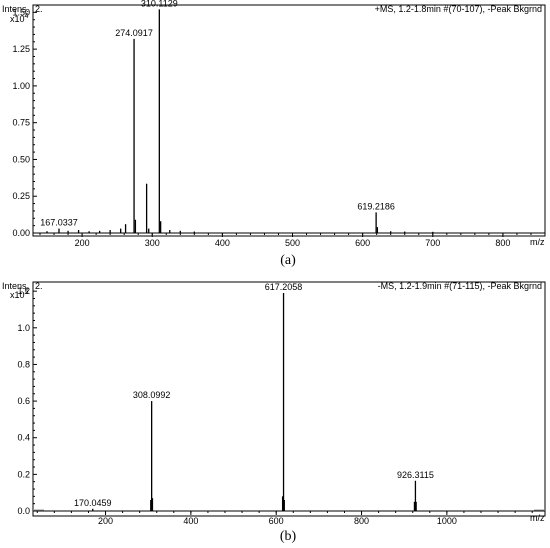 This screenshot has width=550, height=548. Describe the element at coordinates (21, 123) in the screenshot. I see `y-tick-label: 0.75` at that location.